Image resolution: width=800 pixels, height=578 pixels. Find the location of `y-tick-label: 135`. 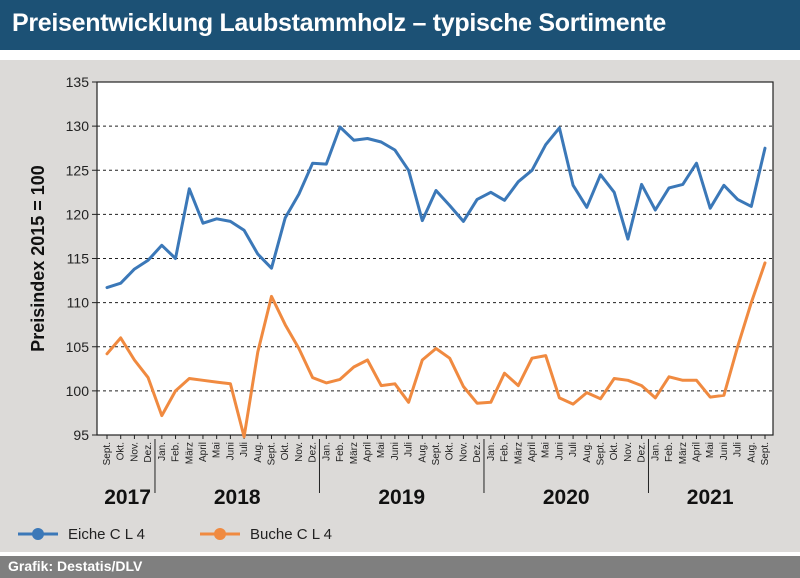

y-tick-label: 135 is located at coordinates (78, 82).